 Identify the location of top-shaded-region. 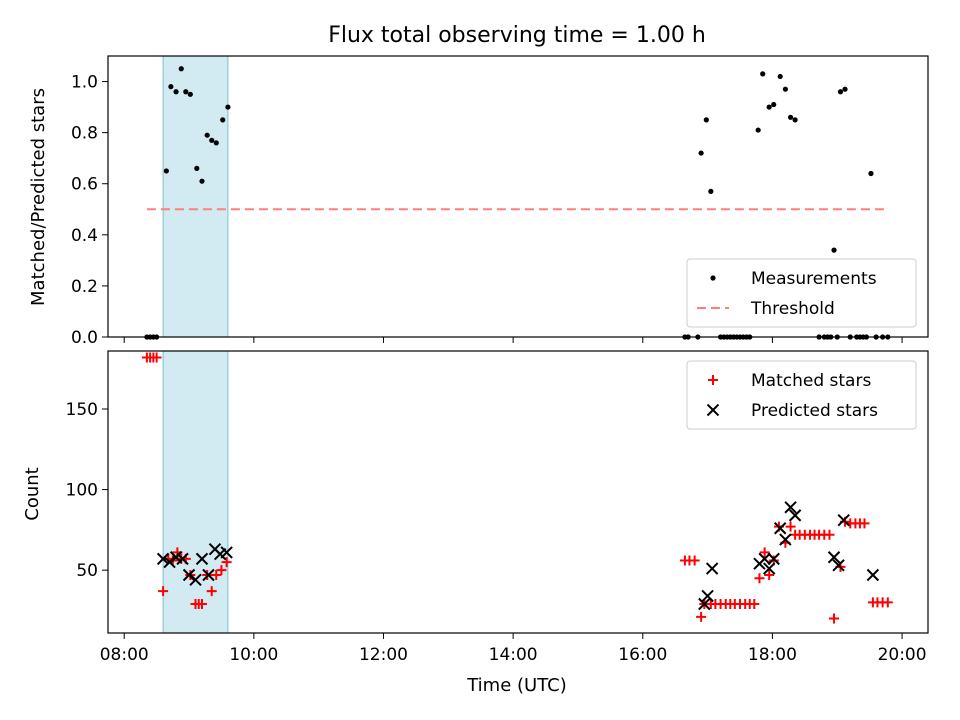
(195, 196).